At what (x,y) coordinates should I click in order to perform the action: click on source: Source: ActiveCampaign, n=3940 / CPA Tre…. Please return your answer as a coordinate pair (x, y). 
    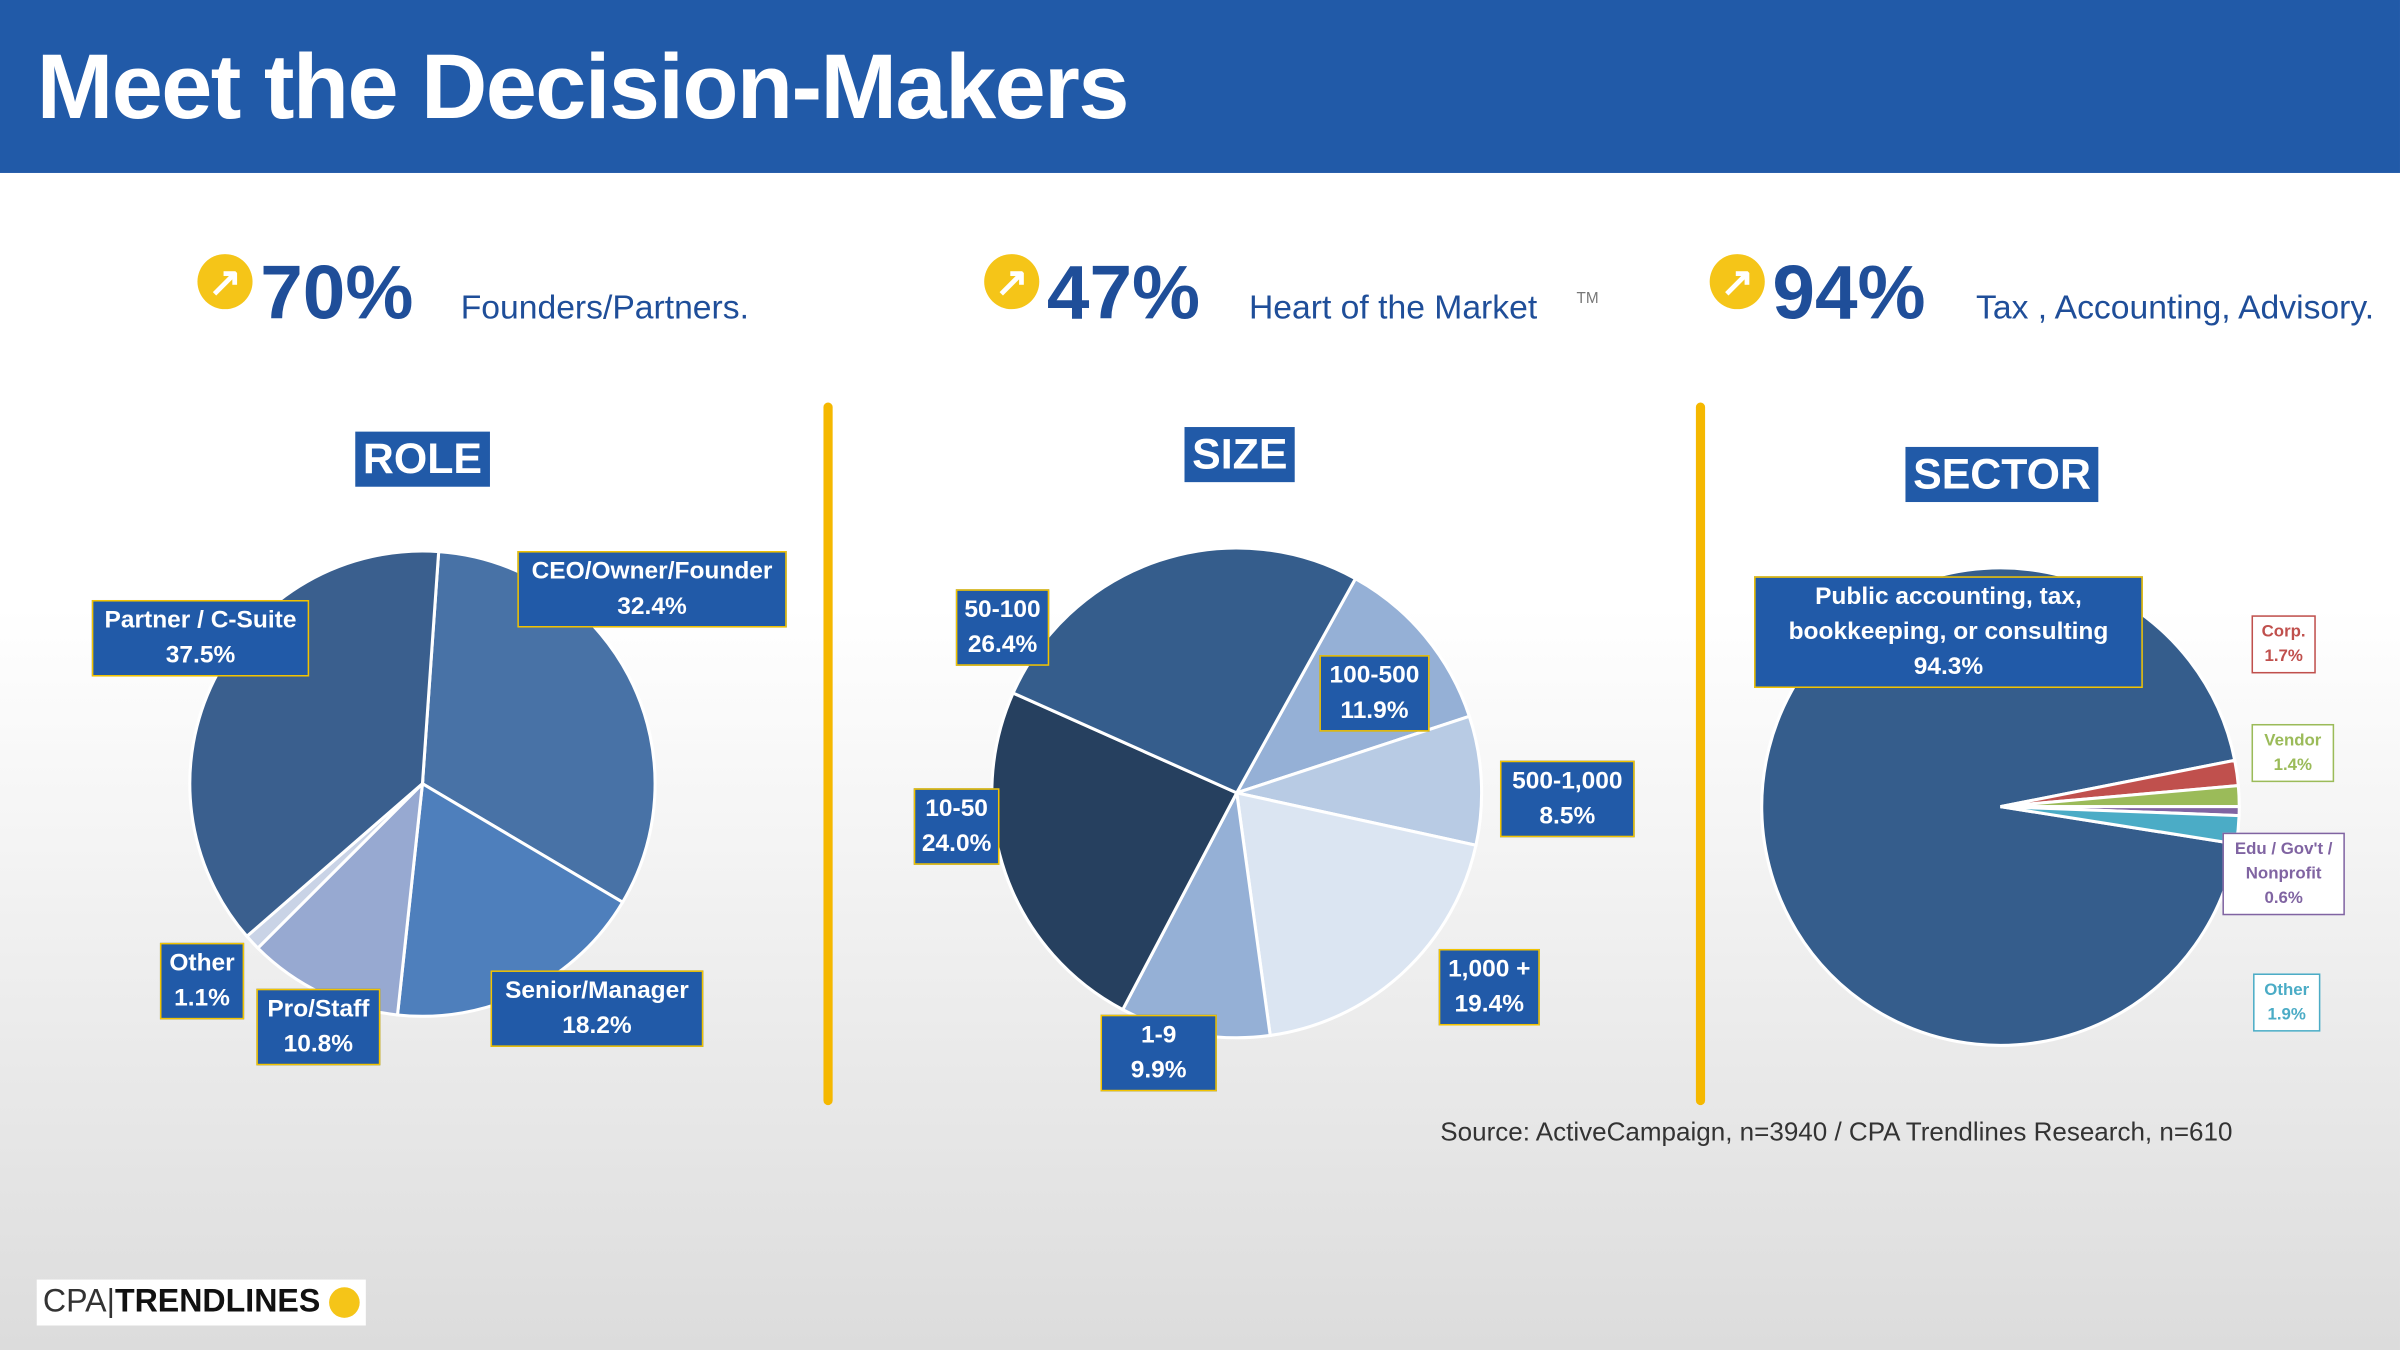
    Looking at the image, I should click on (1836, 1132).